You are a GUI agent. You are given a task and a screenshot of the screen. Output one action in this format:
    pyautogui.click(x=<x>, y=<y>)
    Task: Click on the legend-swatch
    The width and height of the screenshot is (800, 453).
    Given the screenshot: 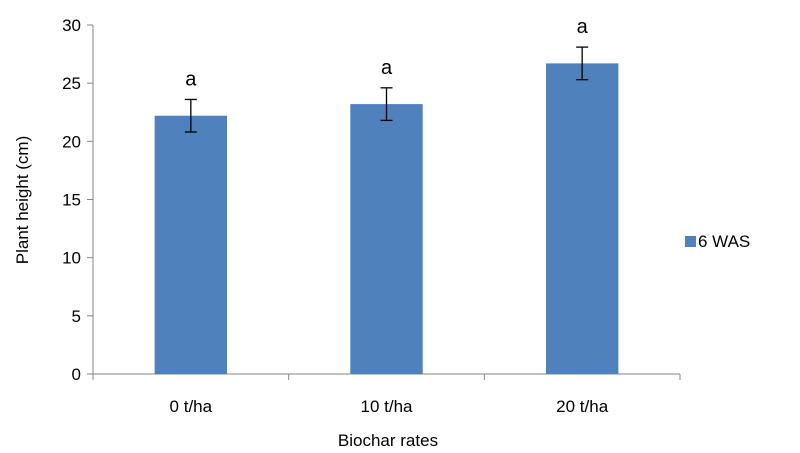 What is the action you would take?
    pyautogui.click(x=690, y=241)
    